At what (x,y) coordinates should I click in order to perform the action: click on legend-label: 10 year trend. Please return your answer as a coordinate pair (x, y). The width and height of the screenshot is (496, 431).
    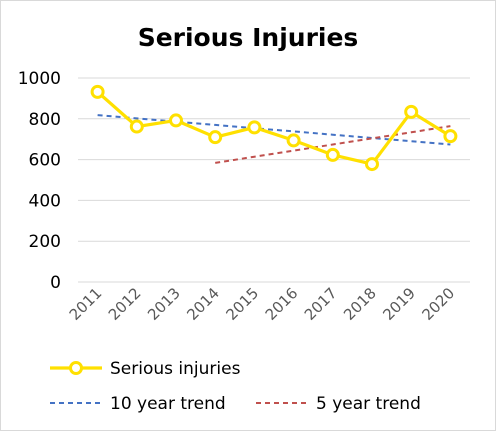
    Looking at the image, I should click on (168, 404).